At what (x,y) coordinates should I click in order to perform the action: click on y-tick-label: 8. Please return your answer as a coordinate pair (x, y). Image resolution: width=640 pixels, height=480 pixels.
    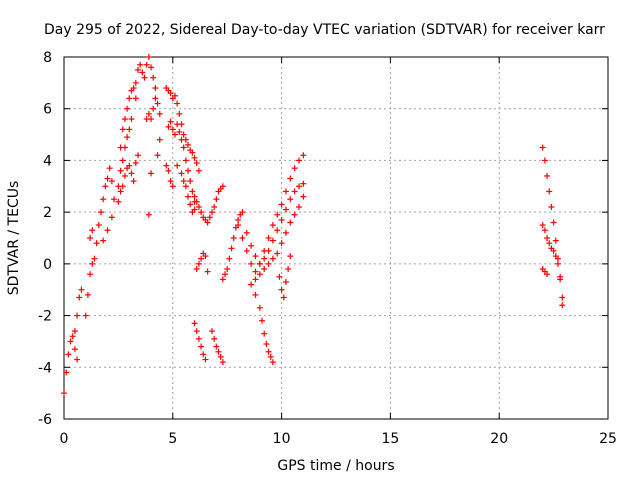
    Looking at the image, I should click on (47, 58).